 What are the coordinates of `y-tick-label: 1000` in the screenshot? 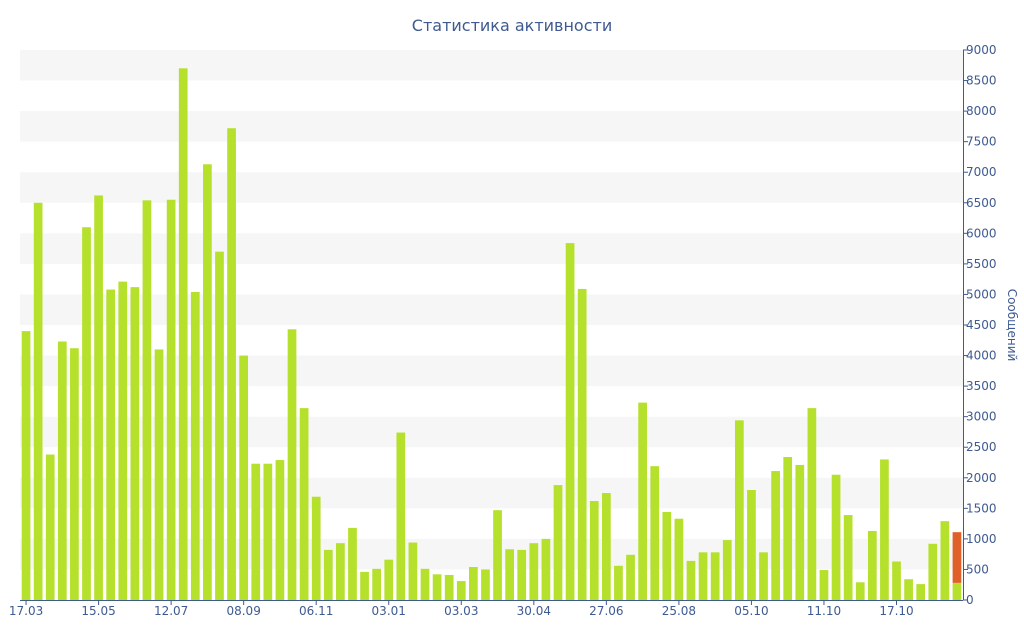 It's located at (981, 539).